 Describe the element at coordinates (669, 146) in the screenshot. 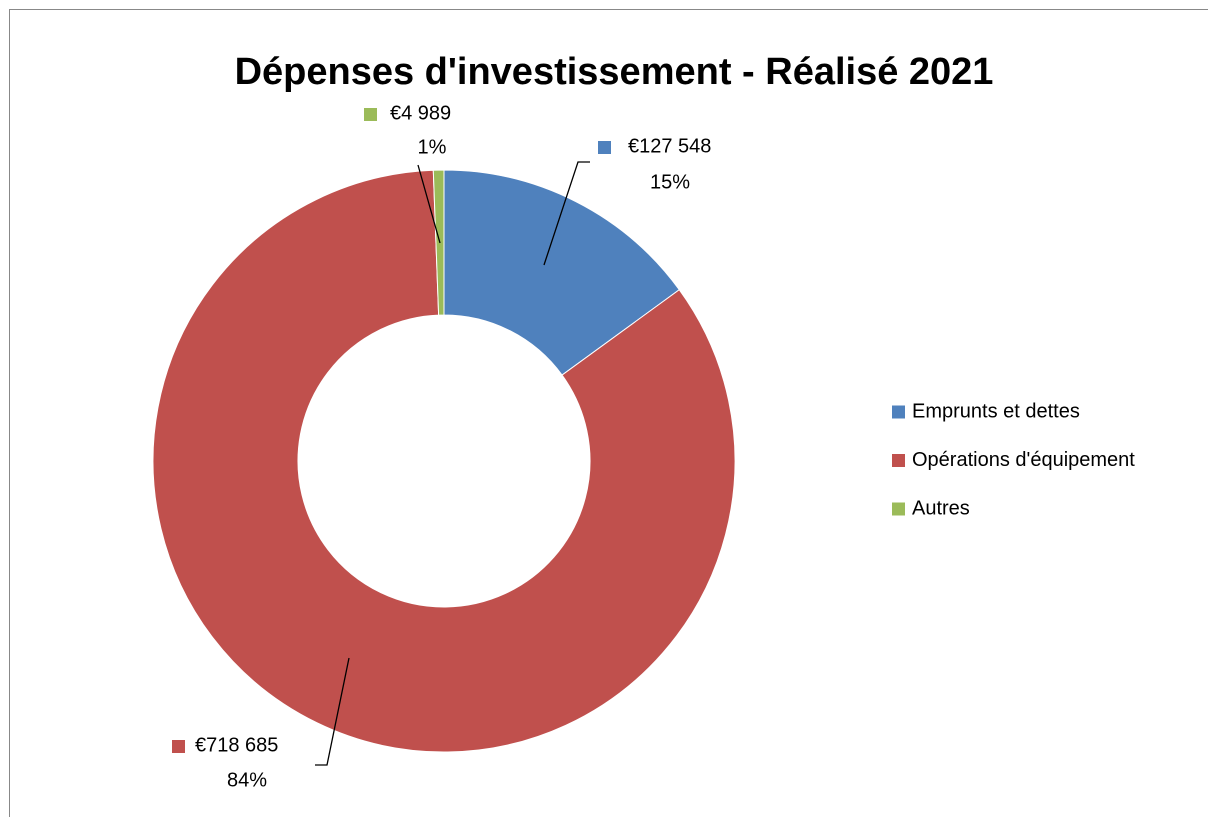

I see `value-label: €127 548` at that location.